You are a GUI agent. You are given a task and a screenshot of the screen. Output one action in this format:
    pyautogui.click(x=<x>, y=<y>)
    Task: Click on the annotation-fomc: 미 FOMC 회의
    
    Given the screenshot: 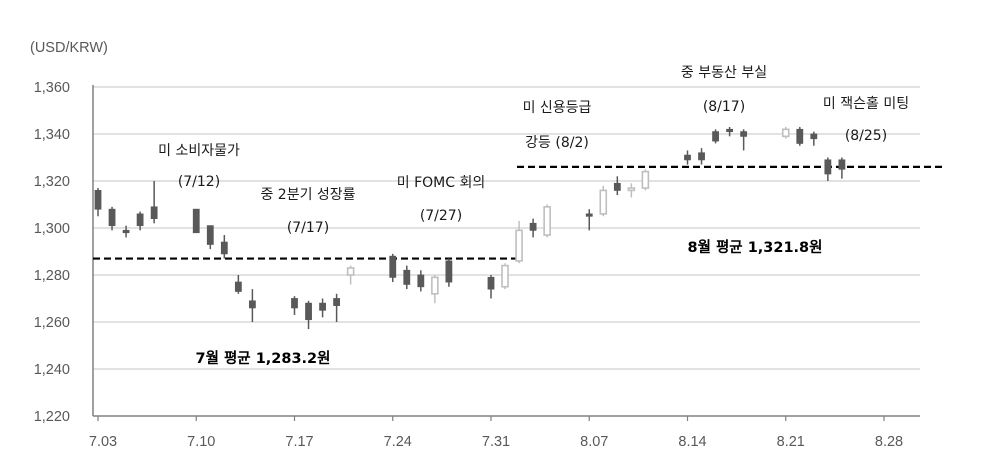 What is the action you would take?
    pyautogui.click(x=441, y=183)
    